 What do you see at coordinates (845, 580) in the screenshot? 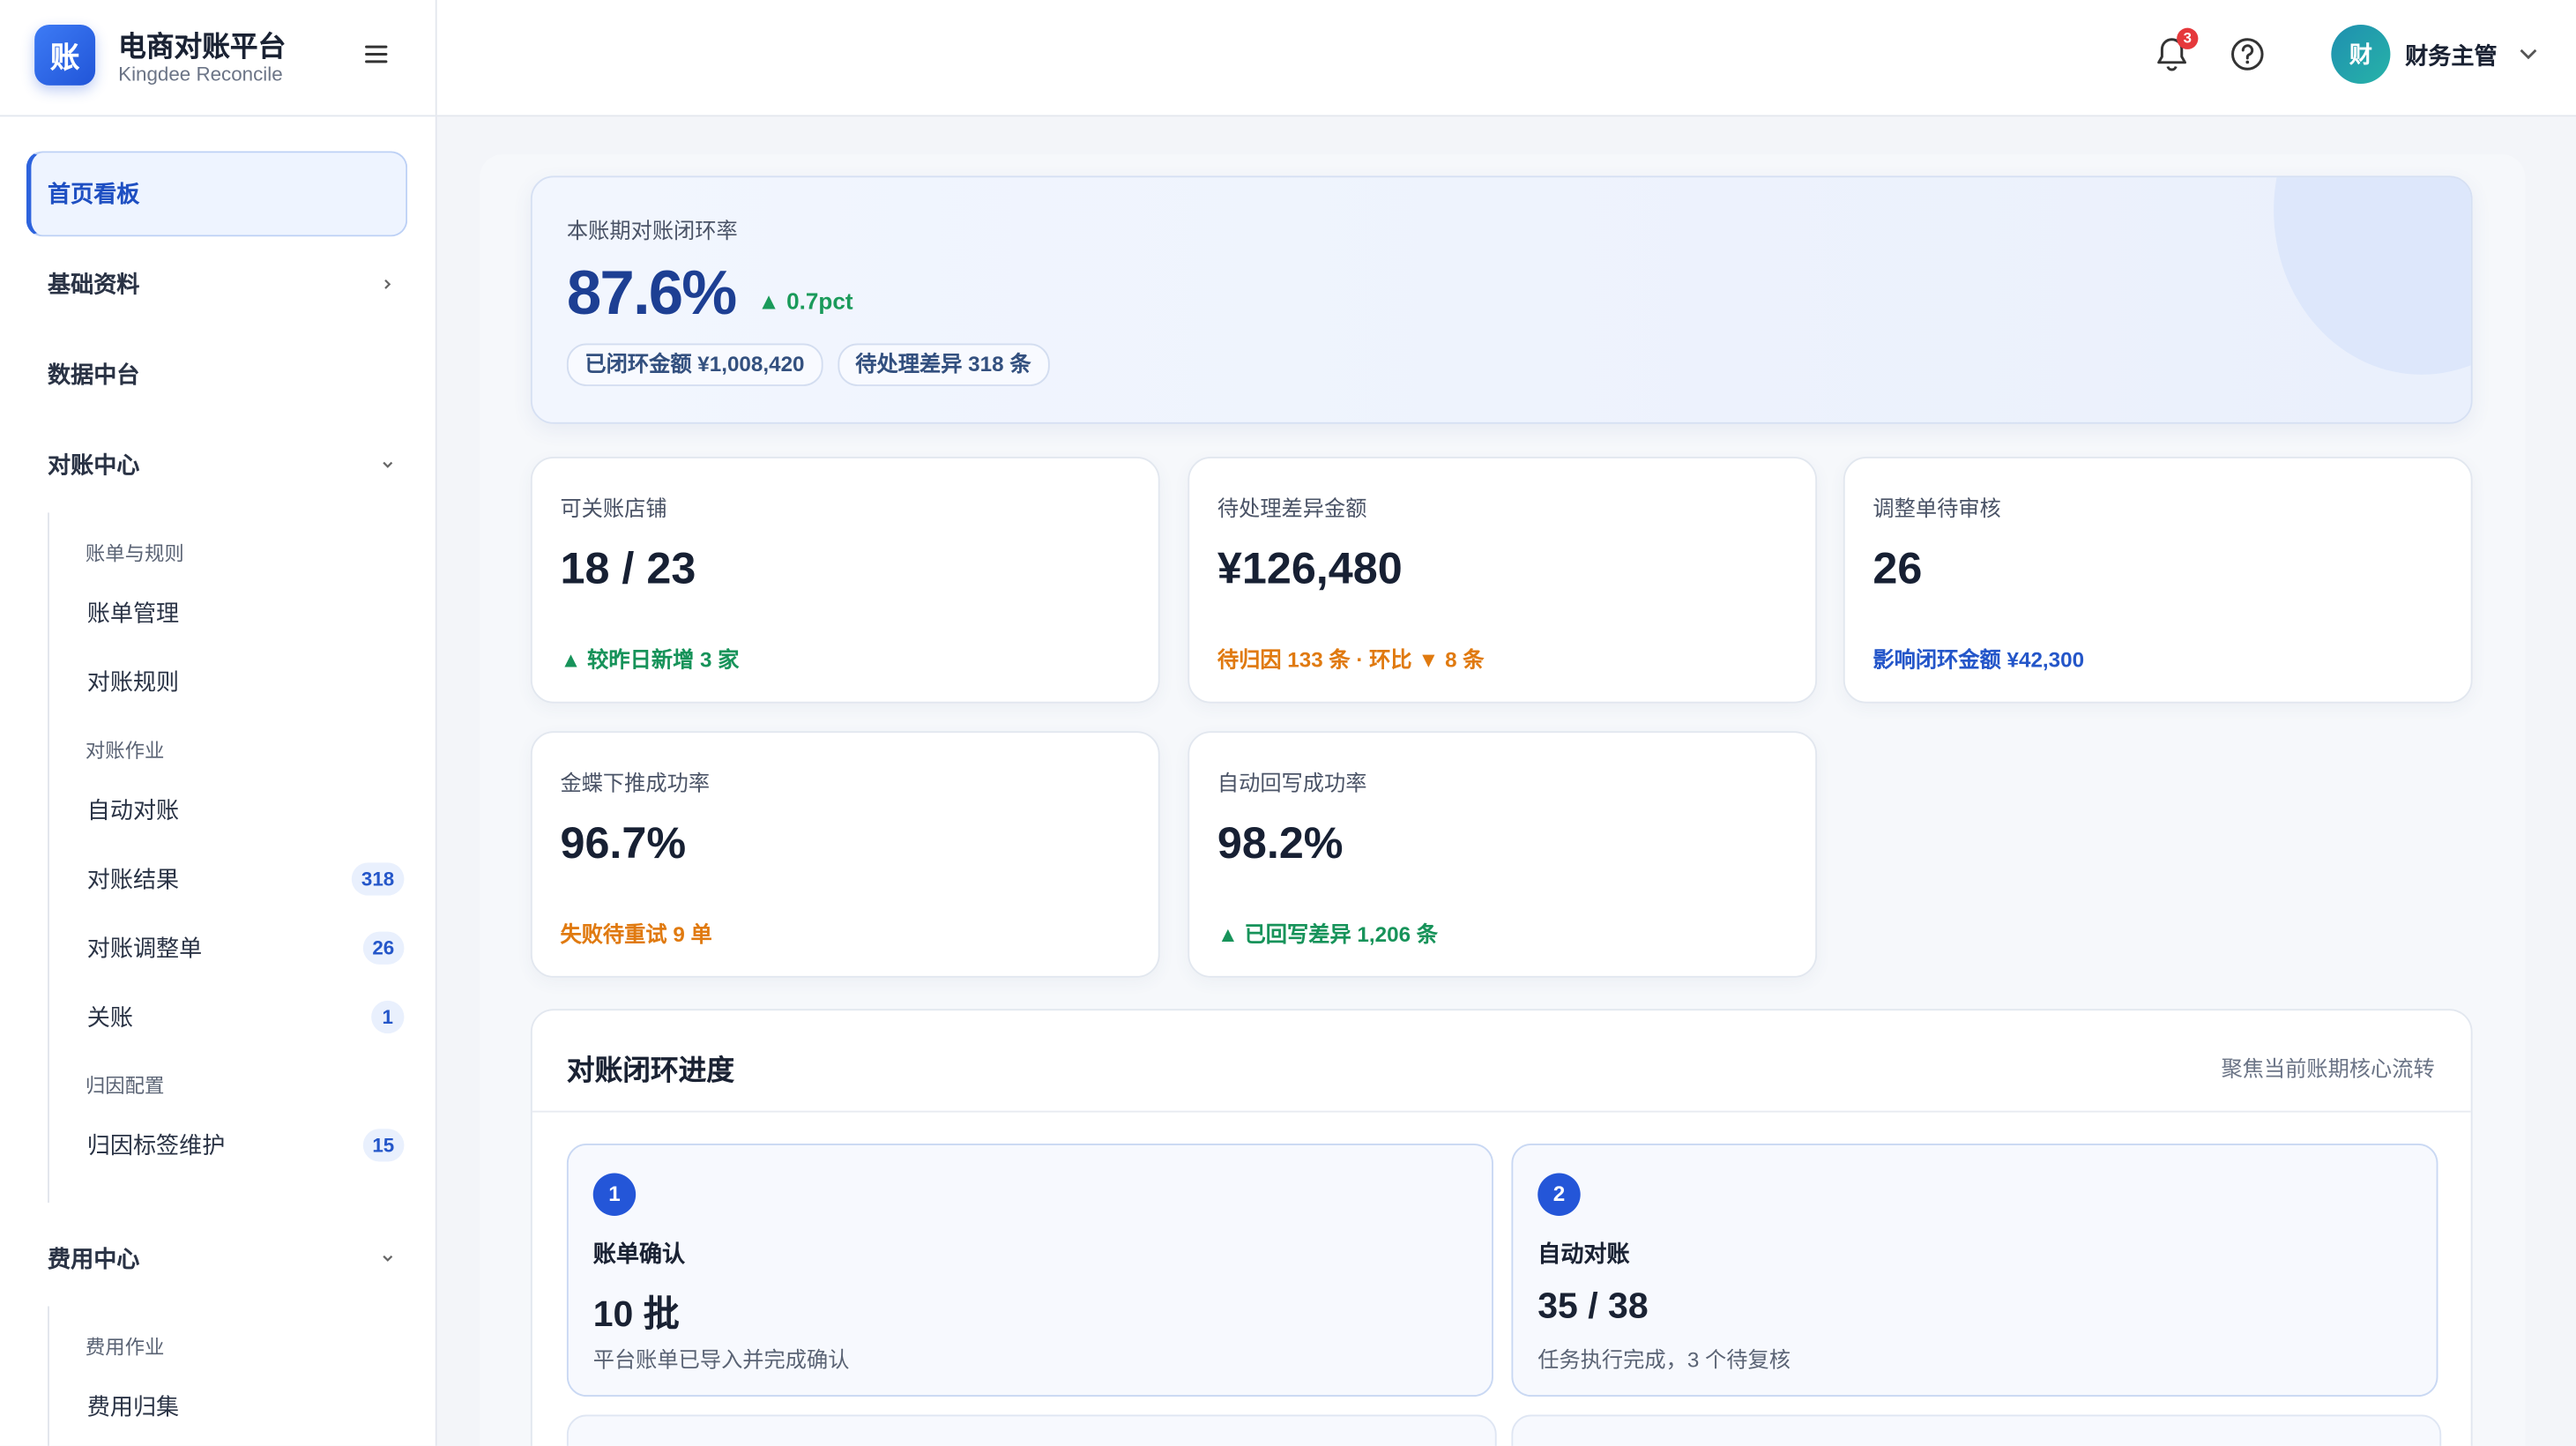
I see `kpi-card: 可关账店铺 18 / 23 ▲ 较昨日新增 3 家` at bounding box center [845, 580].